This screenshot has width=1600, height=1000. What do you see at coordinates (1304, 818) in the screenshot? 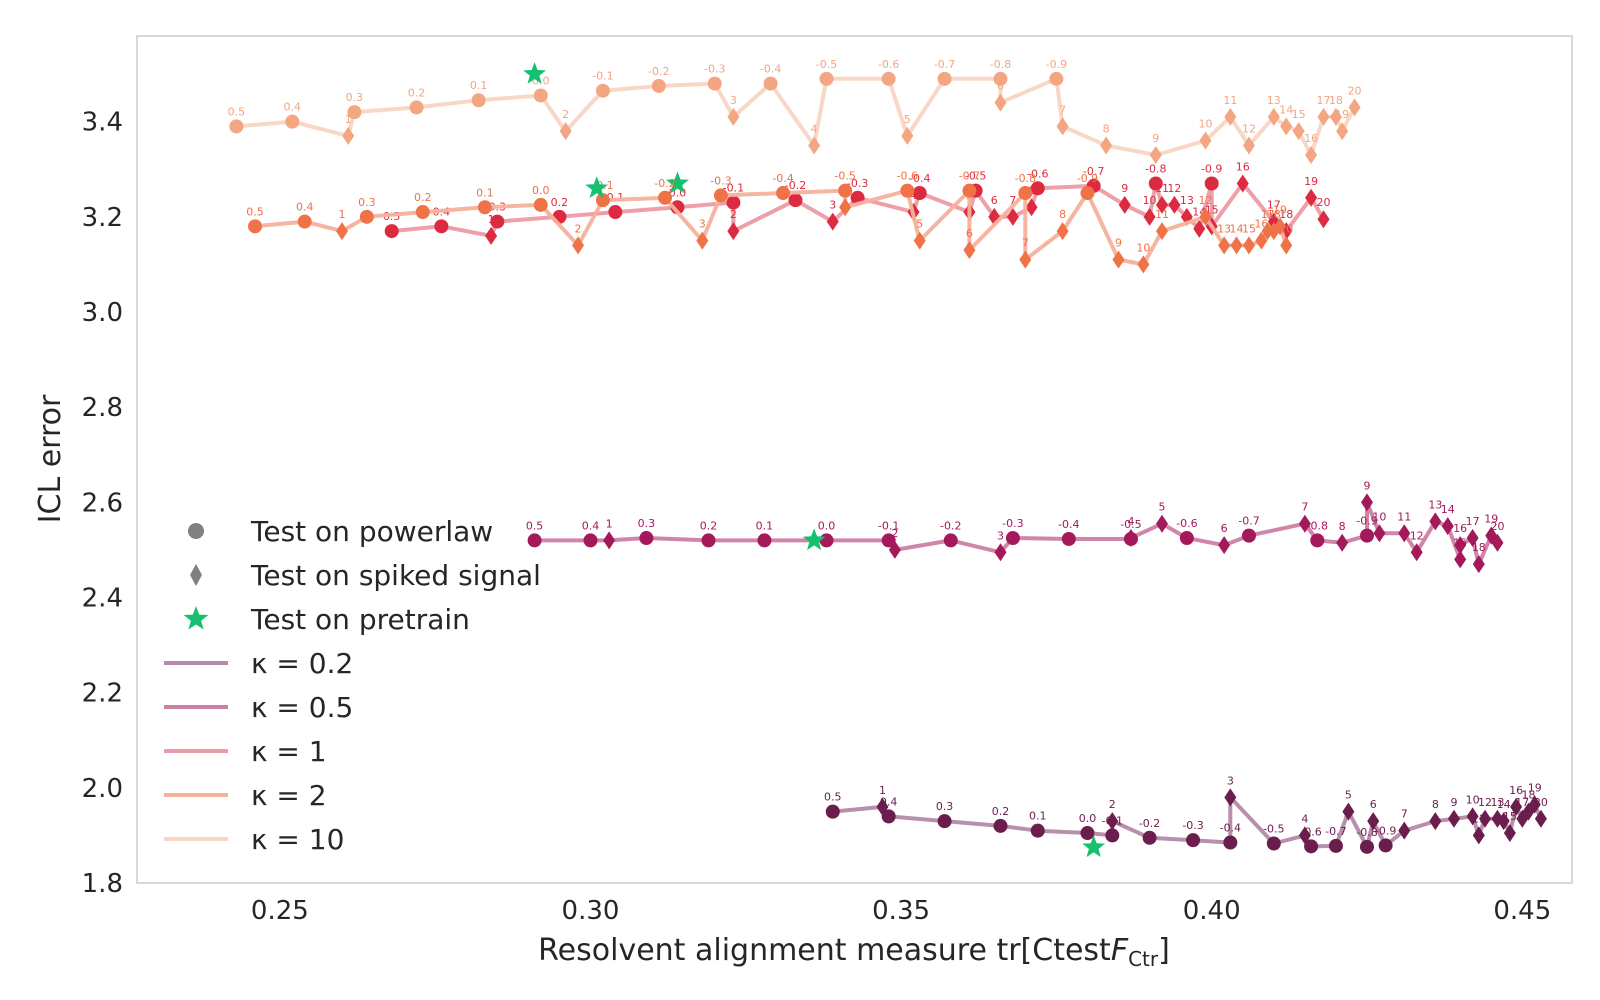
I see `spiked-point-label: 4` at bounding box center [1304, 818].